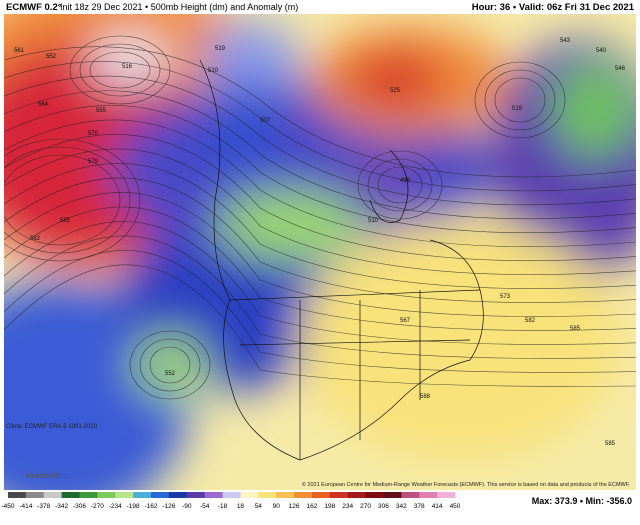 Image resolution: width=640 pixels, height=525 pixels. I want to click on contour-label: 510, so click(373, 221).